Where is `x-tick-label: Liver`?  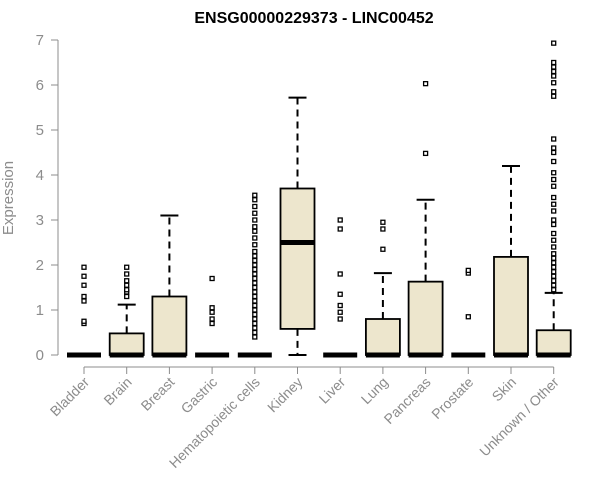
x-tick-label: Liver is located at coordinates (332, 390).